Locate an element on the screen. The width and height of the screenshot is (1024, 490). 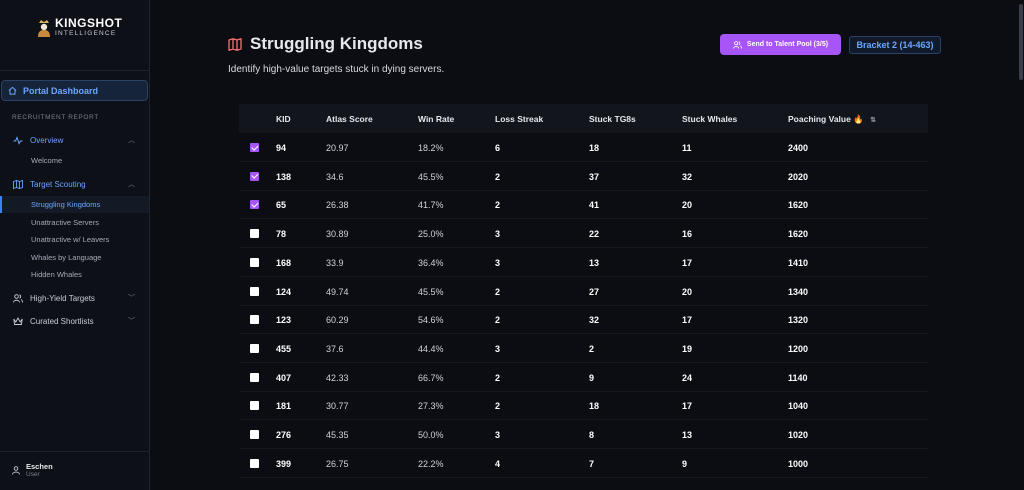
column-header-win-rate: Win Rate is located at coordinates (436, 119).